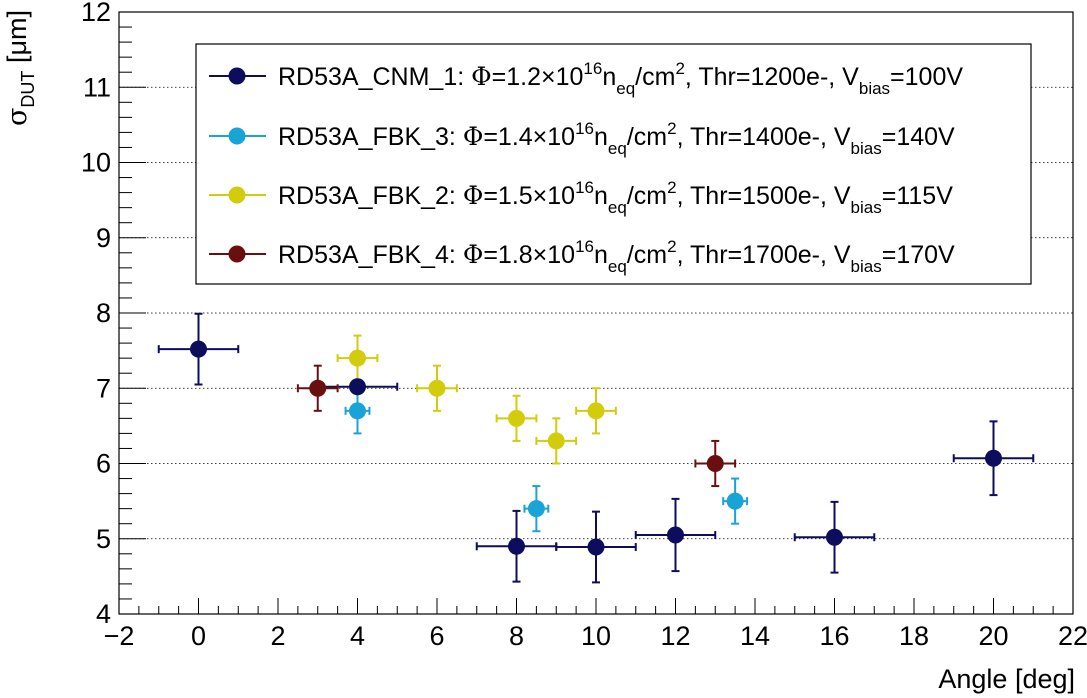  What do you see at coordinates (198, 636) in the screenshot?
I see `x-tick-label: 0` at bounding box center [198, 636].